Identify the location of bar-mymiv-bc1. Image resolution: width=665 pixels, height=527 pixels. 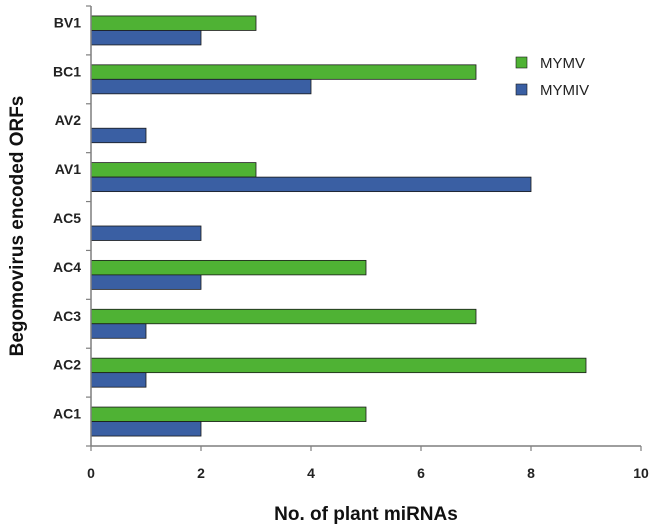
(201, 86).